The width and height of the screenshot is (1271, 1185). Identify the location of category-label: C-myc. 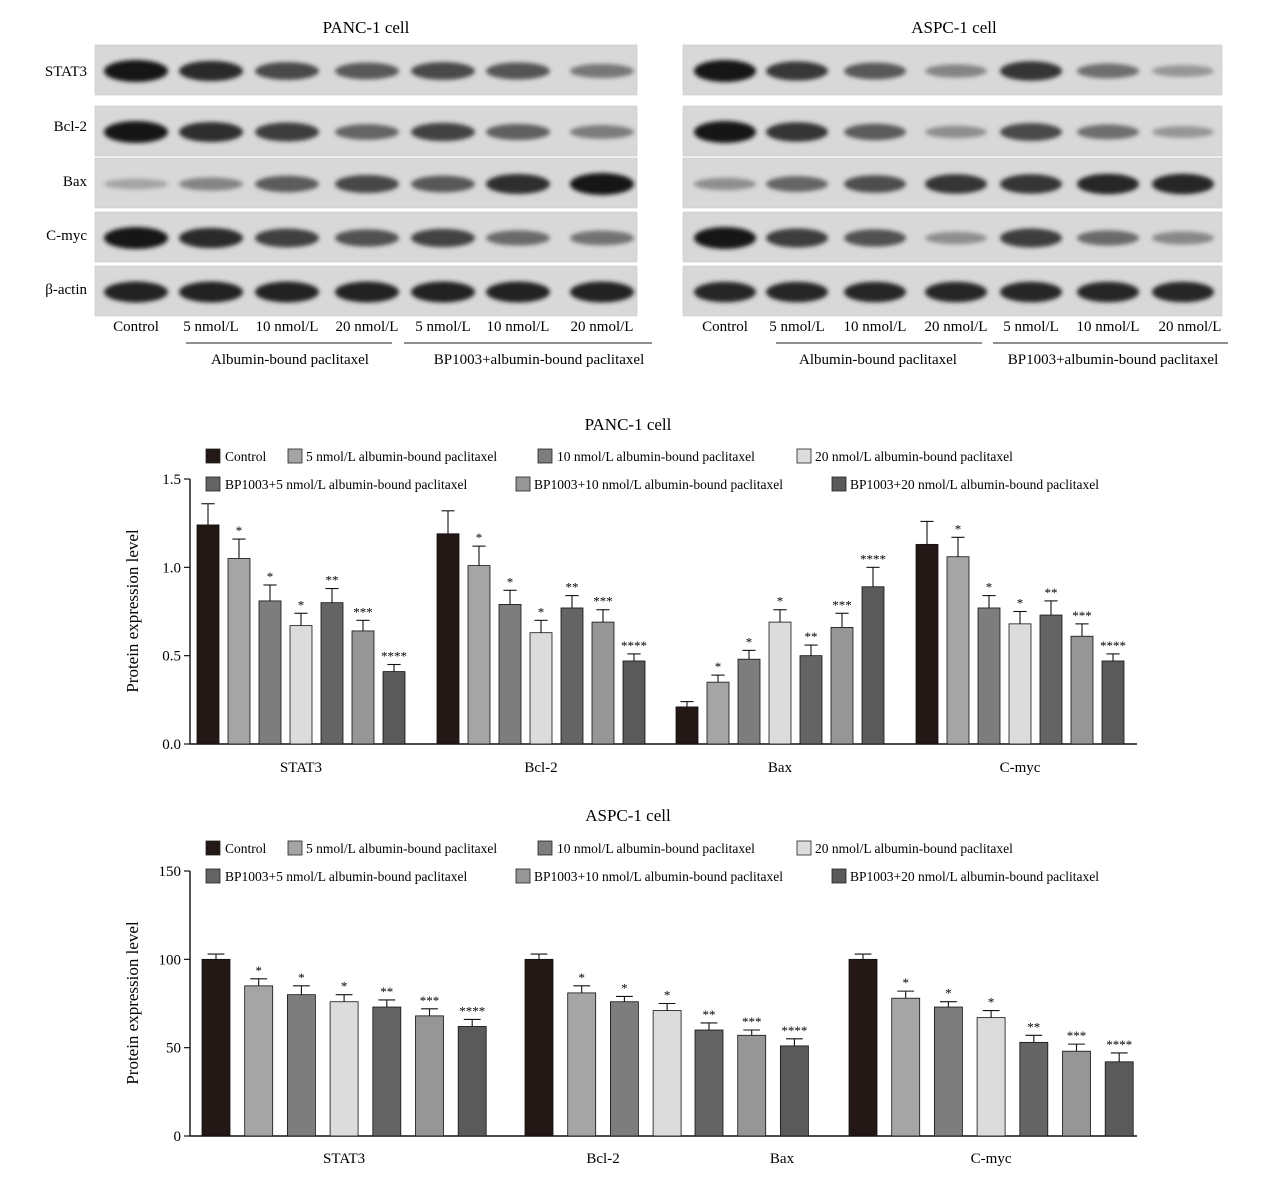
(1020, 768).